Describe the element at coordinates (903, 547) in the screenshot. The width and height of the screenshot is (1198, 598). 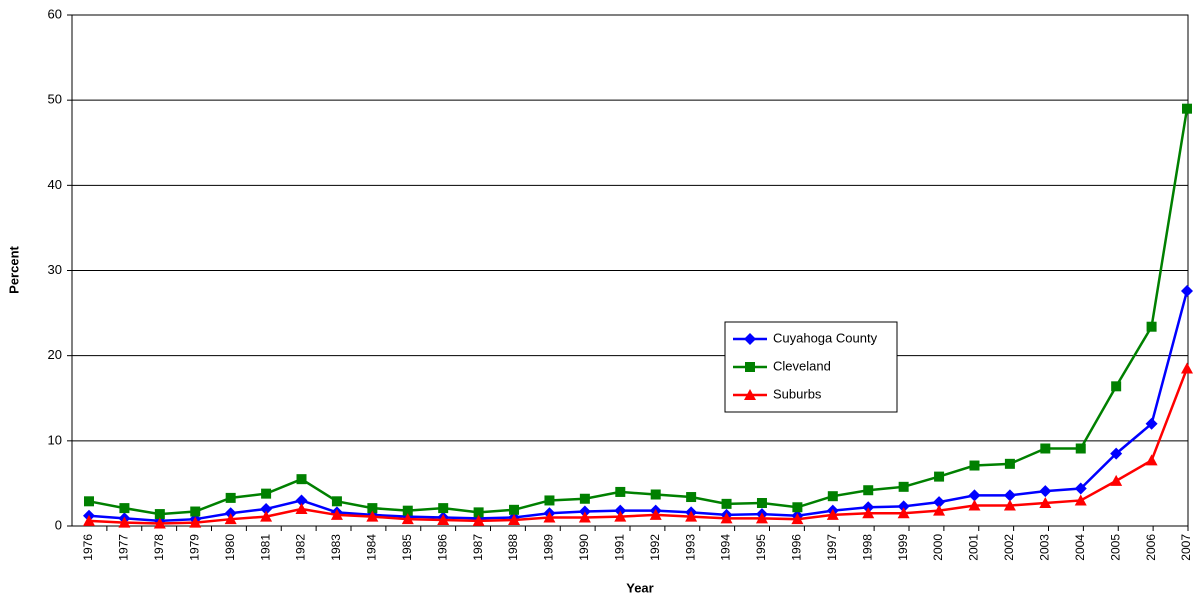
I see `x-tick-label: 1999` at that location.